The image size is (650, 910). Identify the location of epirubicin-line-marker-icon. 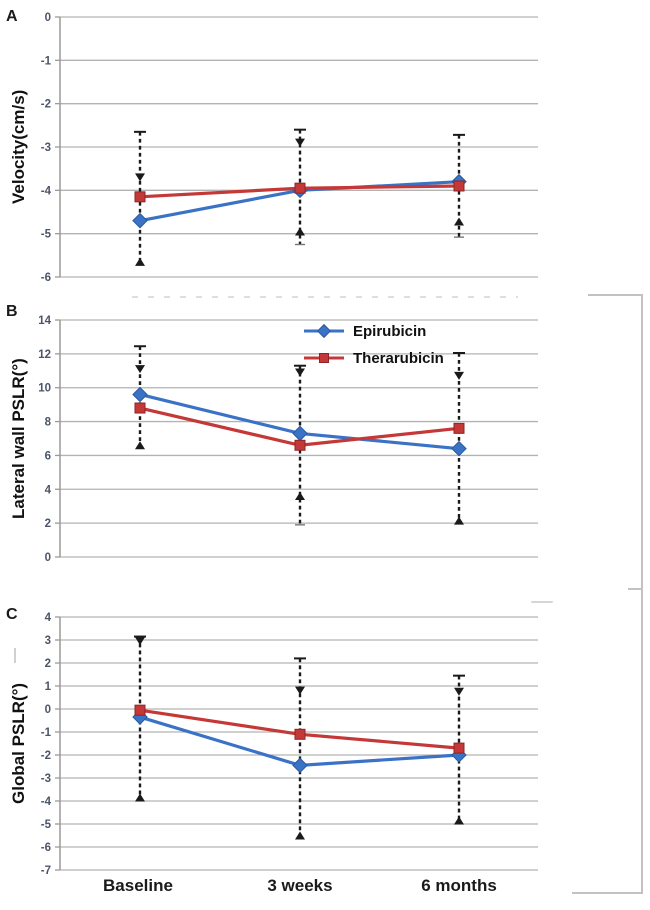
(324, 331).